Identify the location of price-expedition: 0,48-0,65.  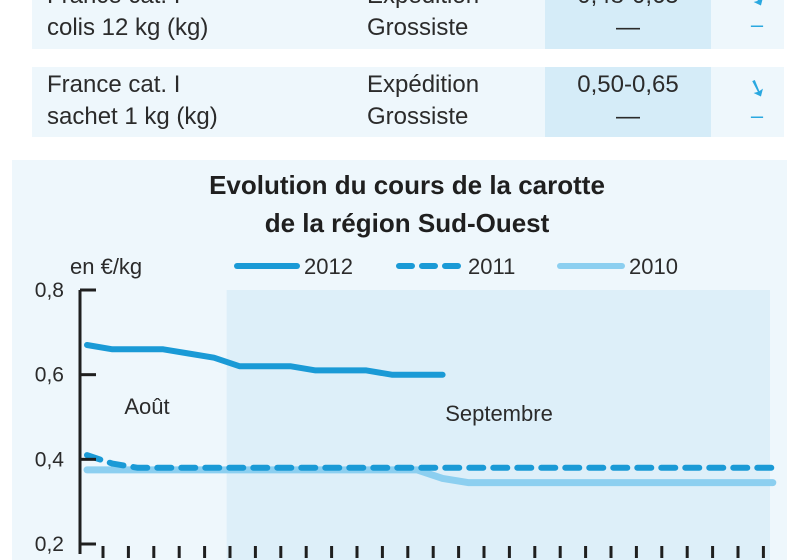
(628, 6).